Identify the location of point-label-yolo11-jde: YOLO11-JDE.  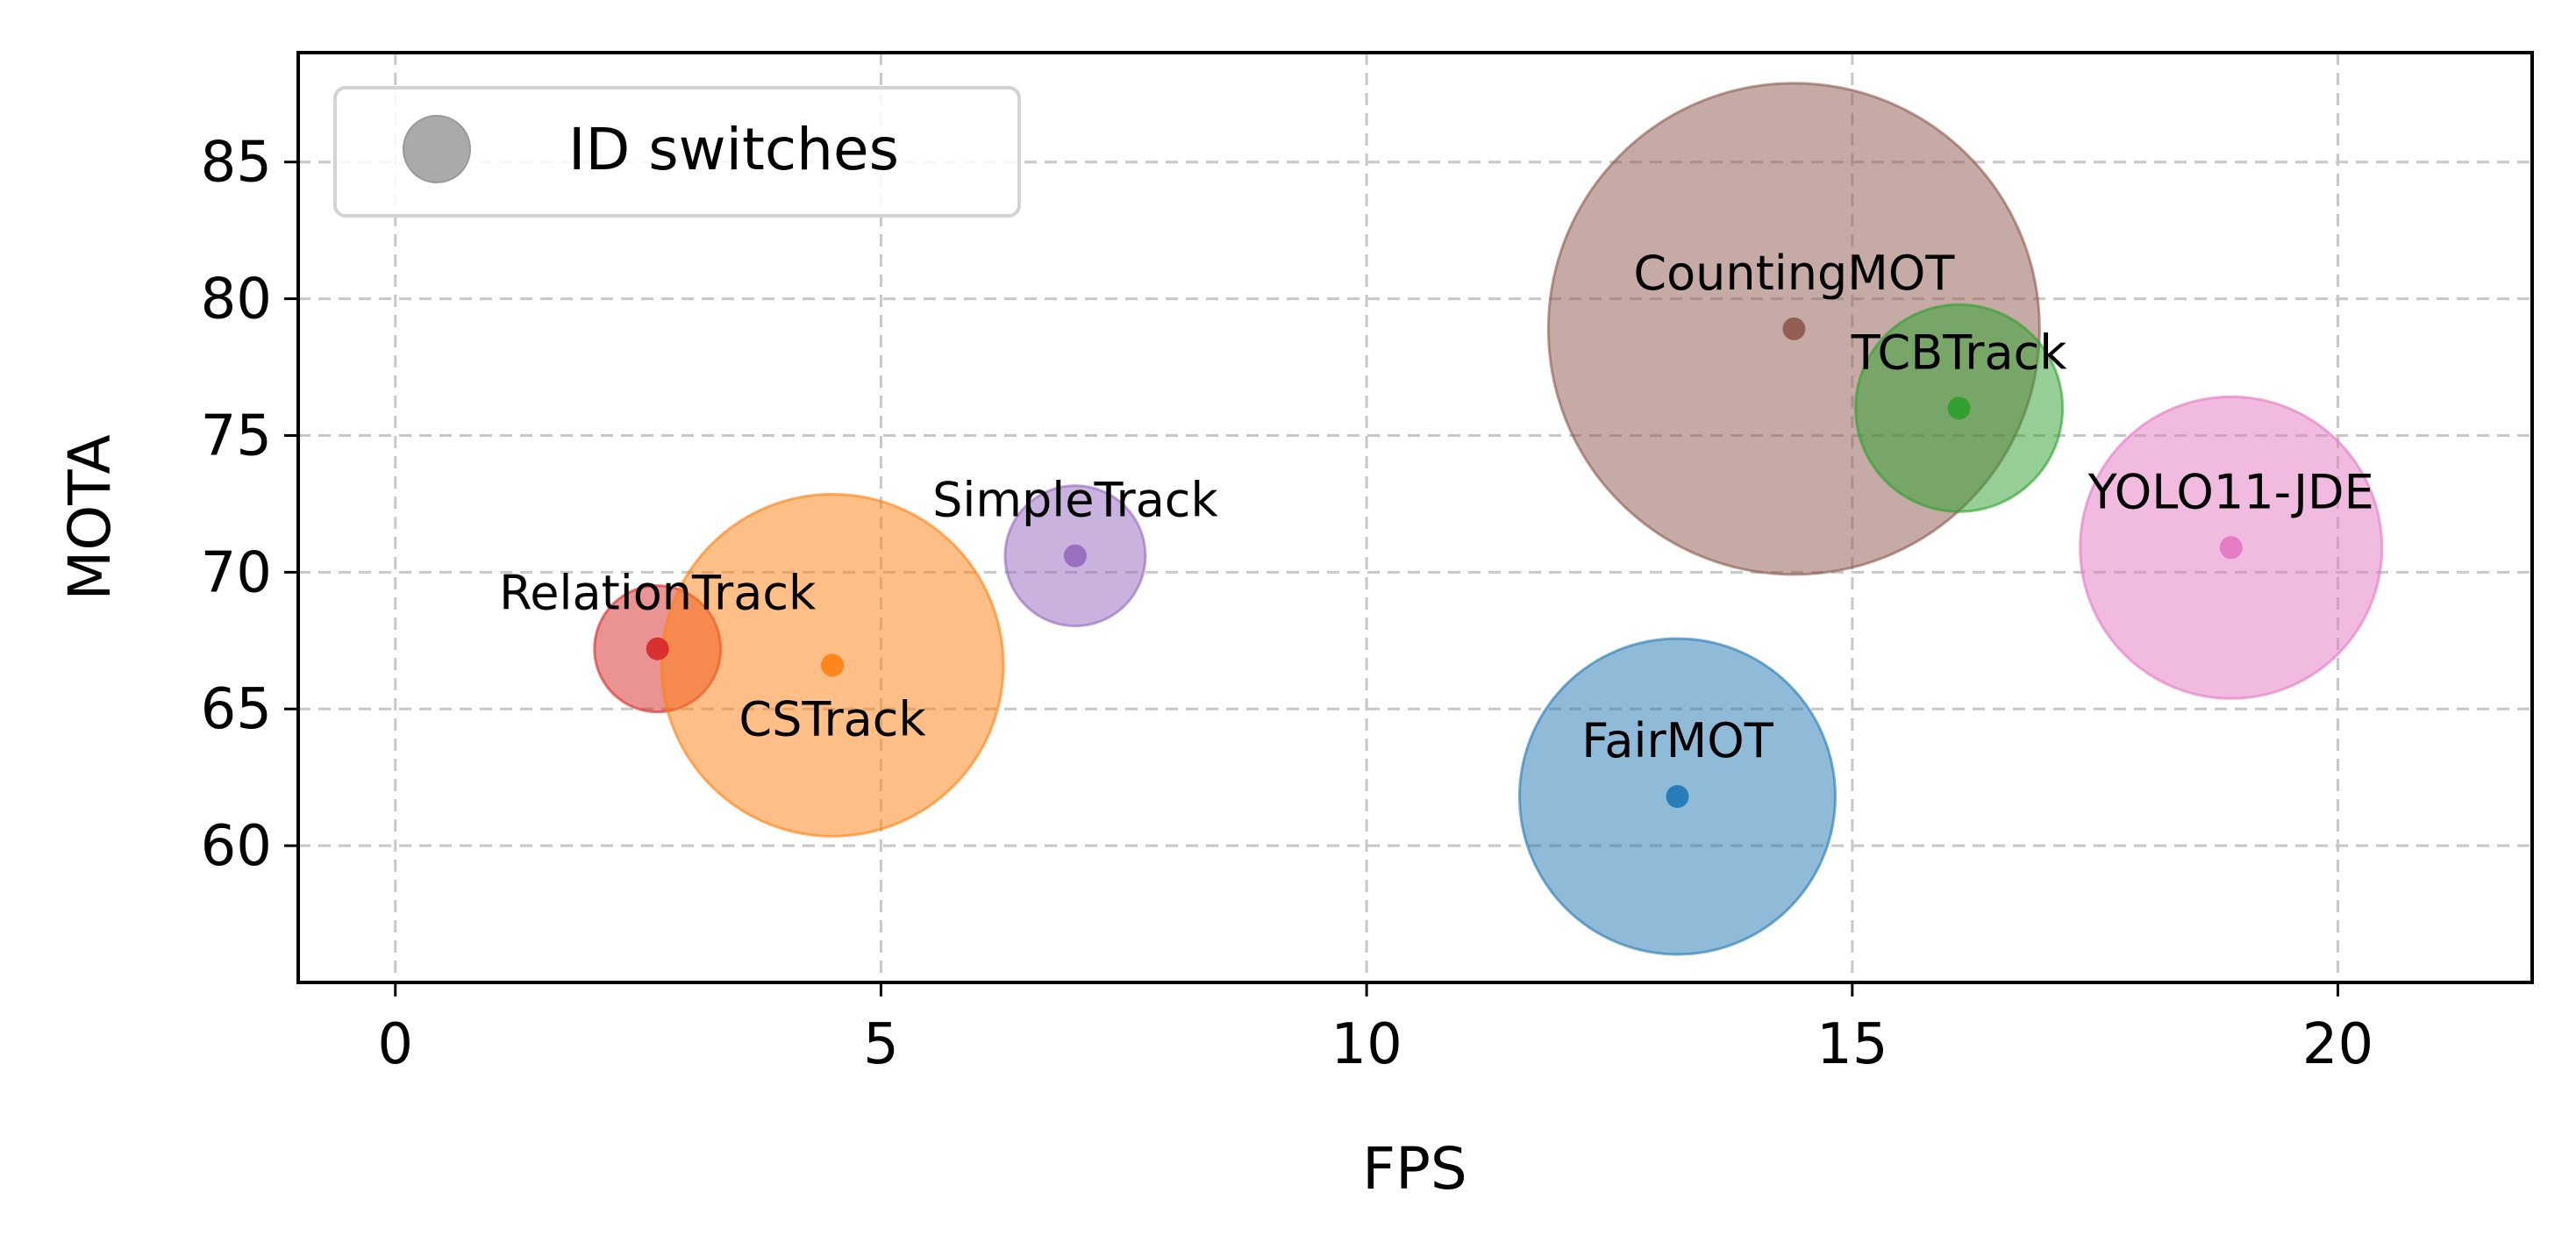
(2230, 491).